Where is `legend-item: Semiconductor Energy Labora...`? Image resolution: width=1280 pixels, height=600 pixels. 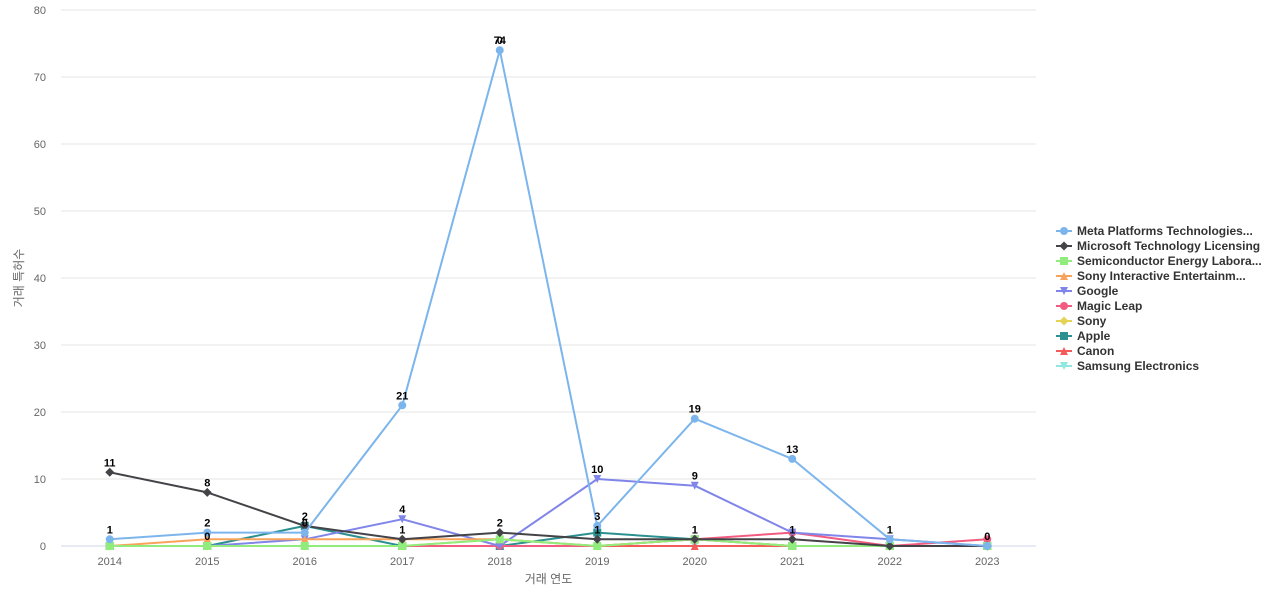
legend-item: Semiconductor Energy Labora... is located at coordinates (1159, 261).